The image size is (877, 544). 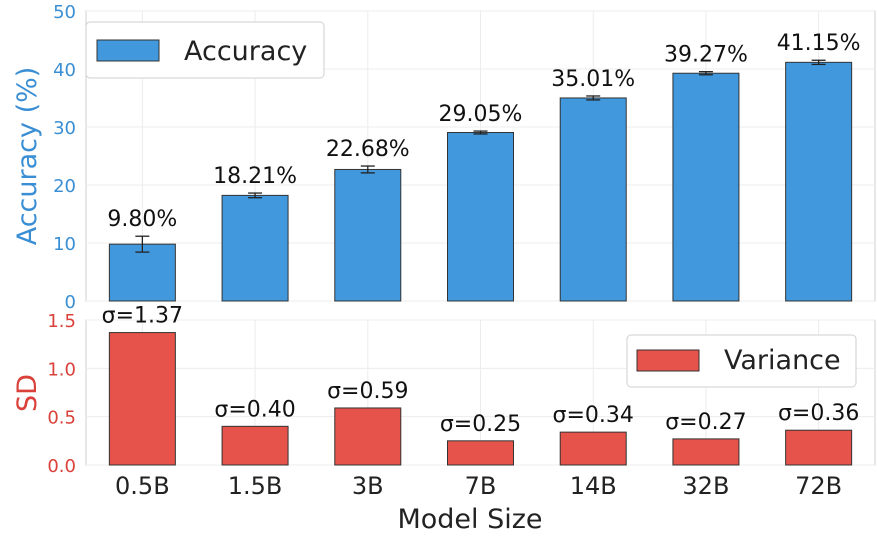 I want to click on x-tick-labels: 0.5B 1.5B 3B 7B 14B 32B 72B, so click(x=478, y=486).